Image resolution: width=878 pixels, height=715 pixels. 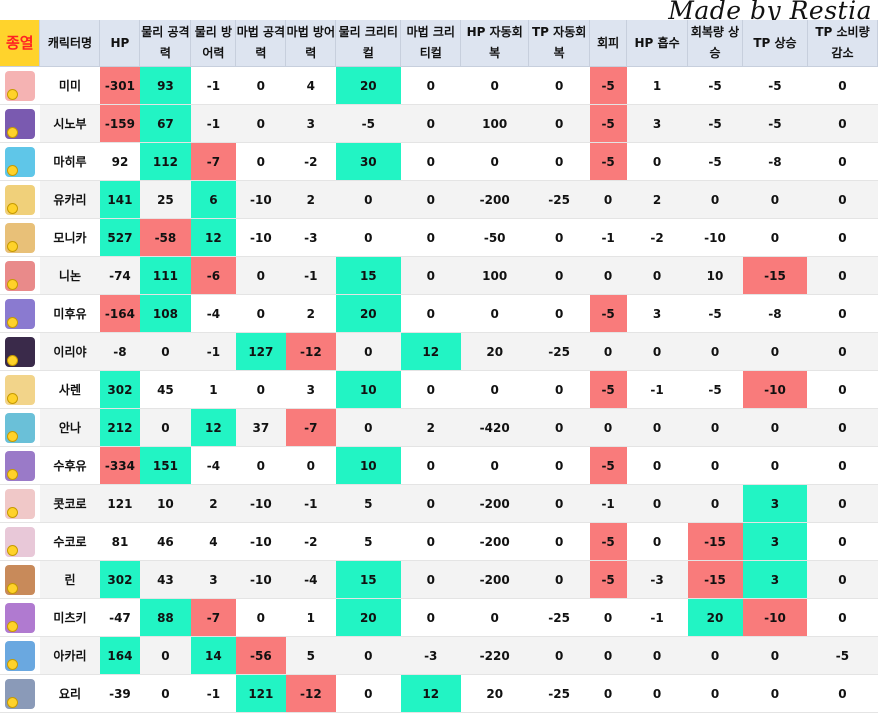 I want to click on stat-cell: 127, so click(x=260, y=351).